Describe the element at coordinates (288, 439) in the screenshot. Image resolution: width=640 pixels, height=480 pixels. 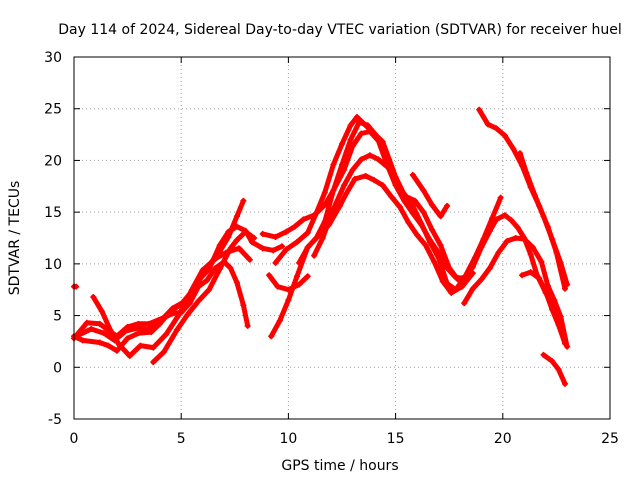
I see `x-tick-label: 10` at that location.